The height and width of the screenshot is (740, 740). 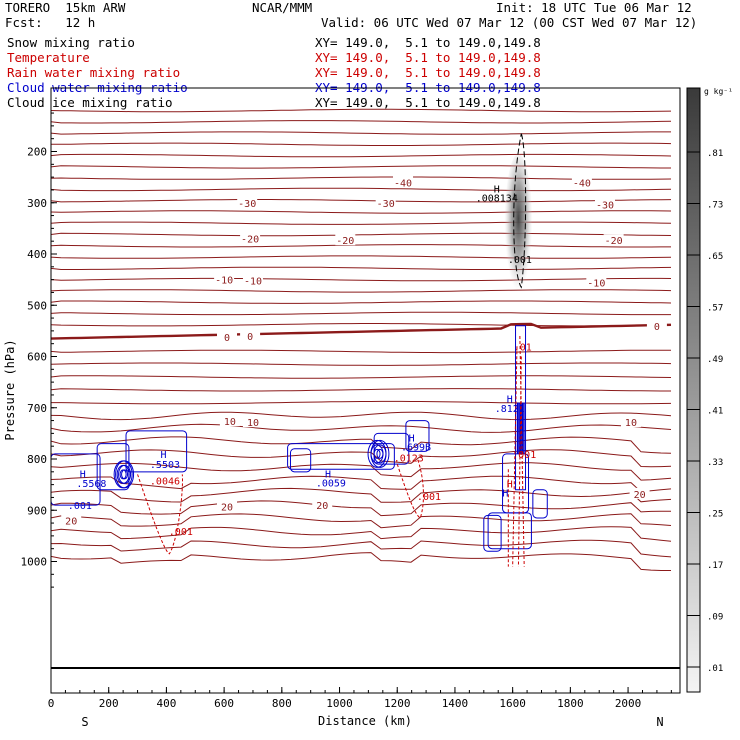 I want to click on y-tick-label: 900, so click(x=37, y=510).